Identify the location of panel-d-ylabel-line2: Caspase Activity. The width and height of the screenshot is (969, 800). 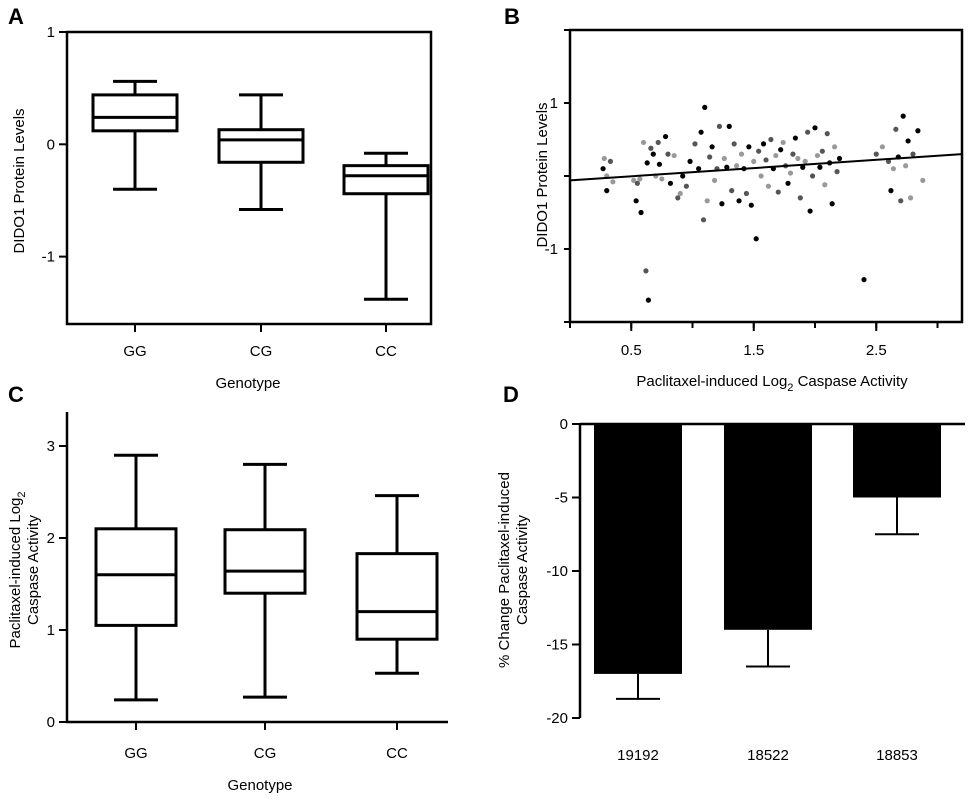
(522, 569).